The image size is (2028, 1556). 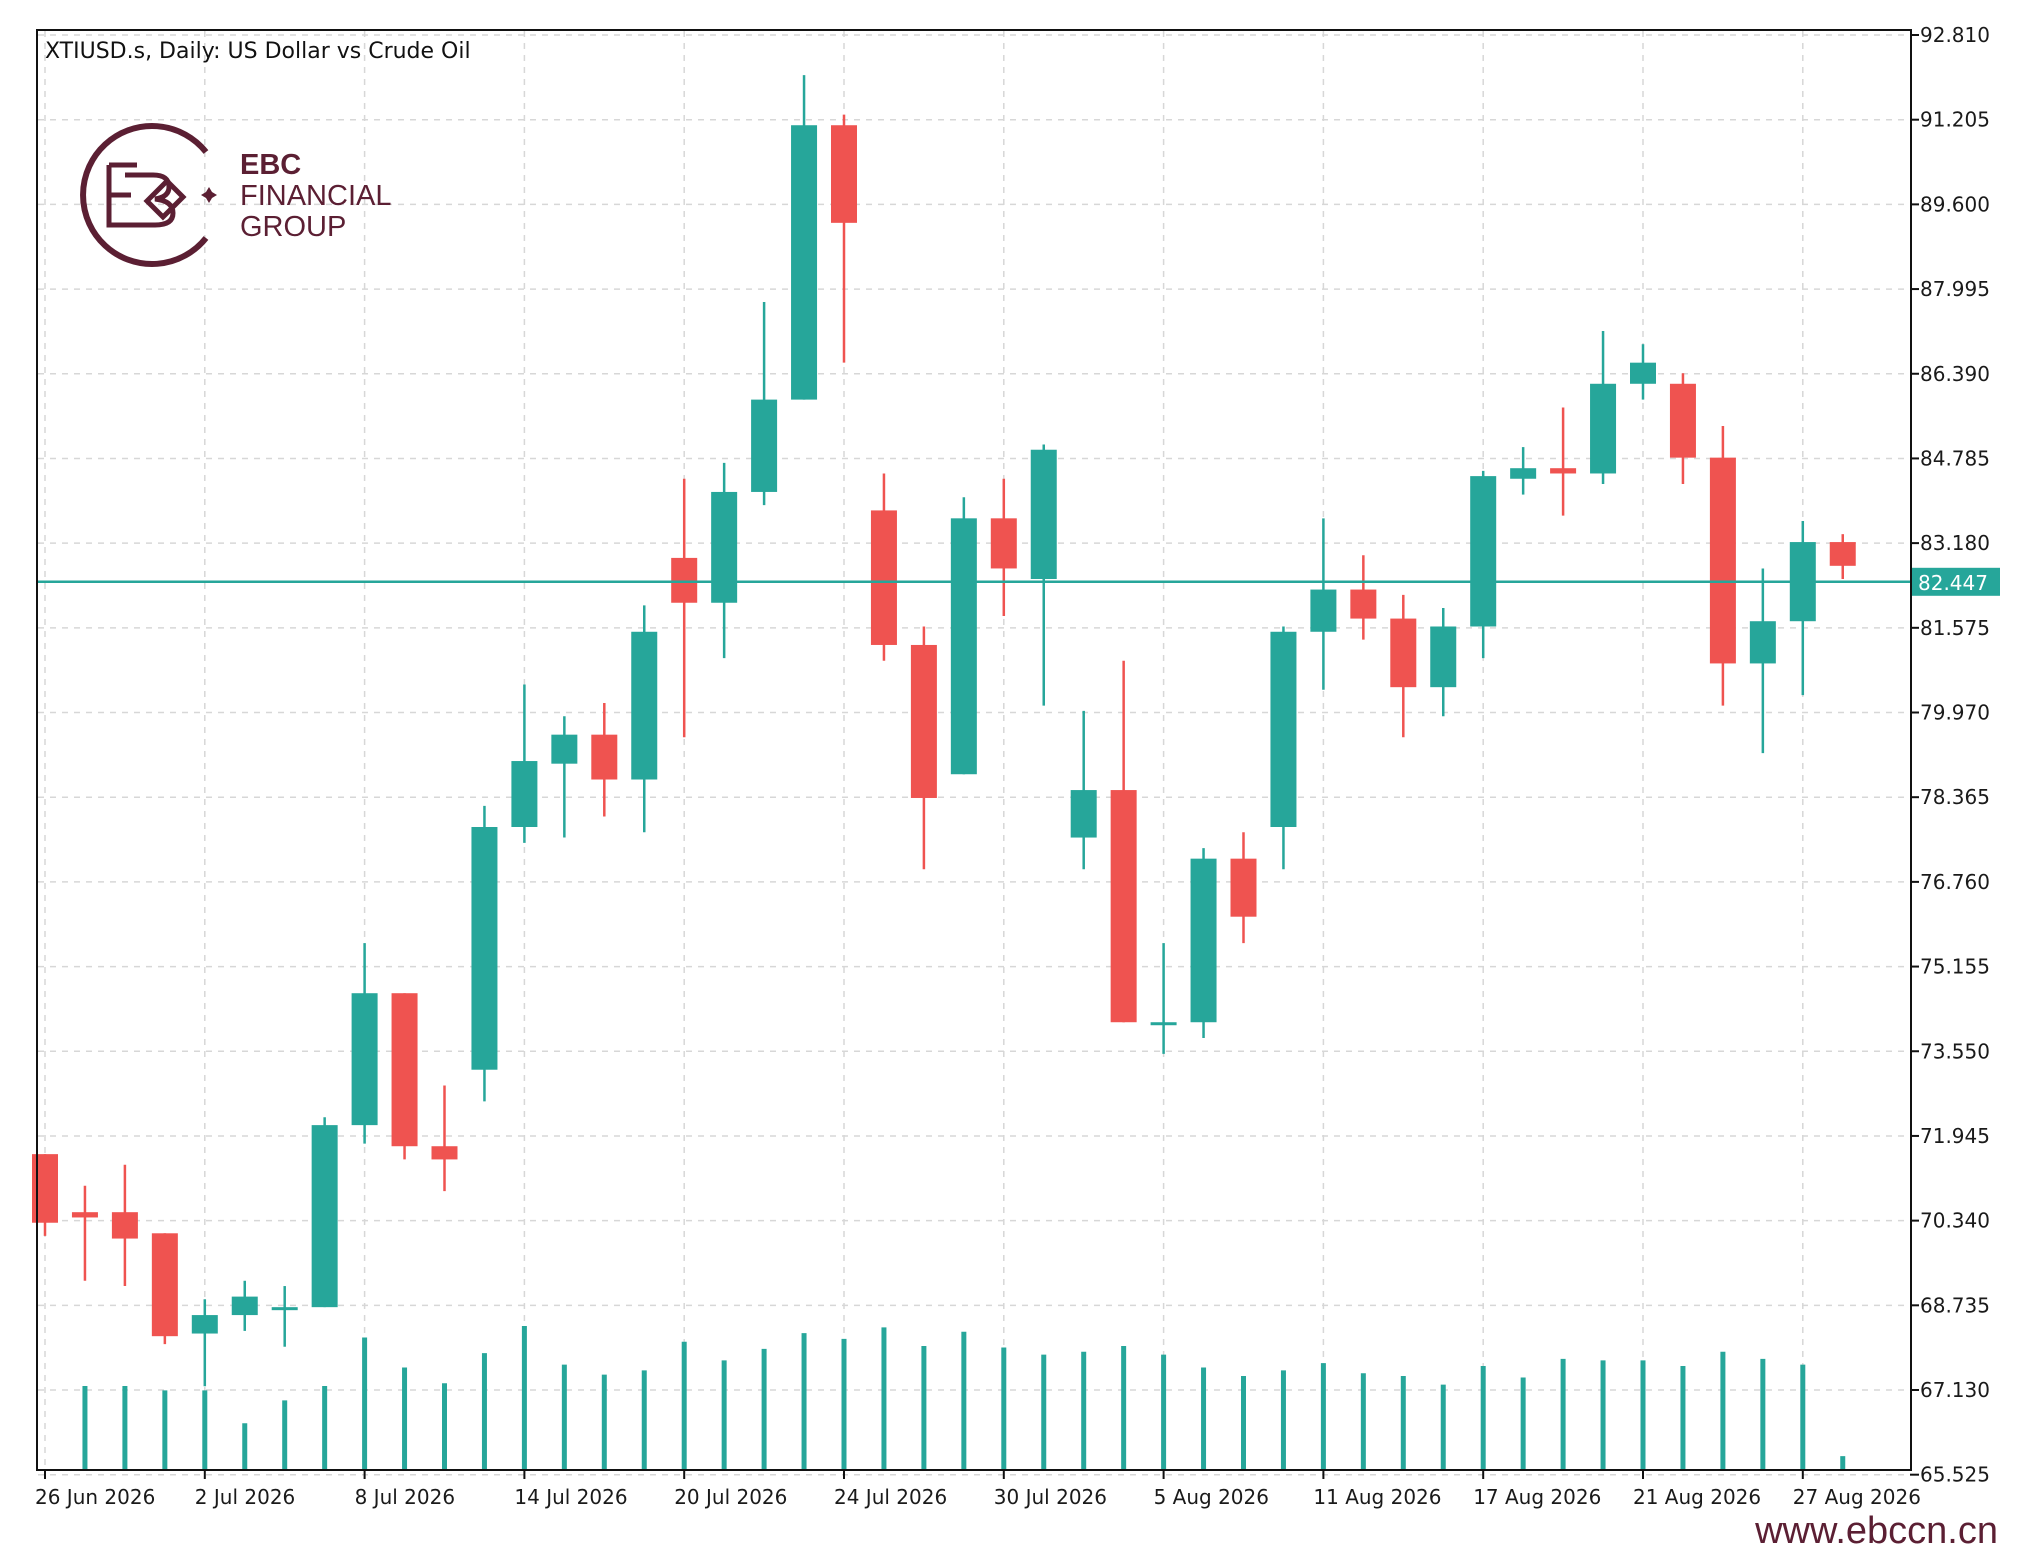 I want to click on y-tick-label: 75.155, so click(x=1955, y=967).